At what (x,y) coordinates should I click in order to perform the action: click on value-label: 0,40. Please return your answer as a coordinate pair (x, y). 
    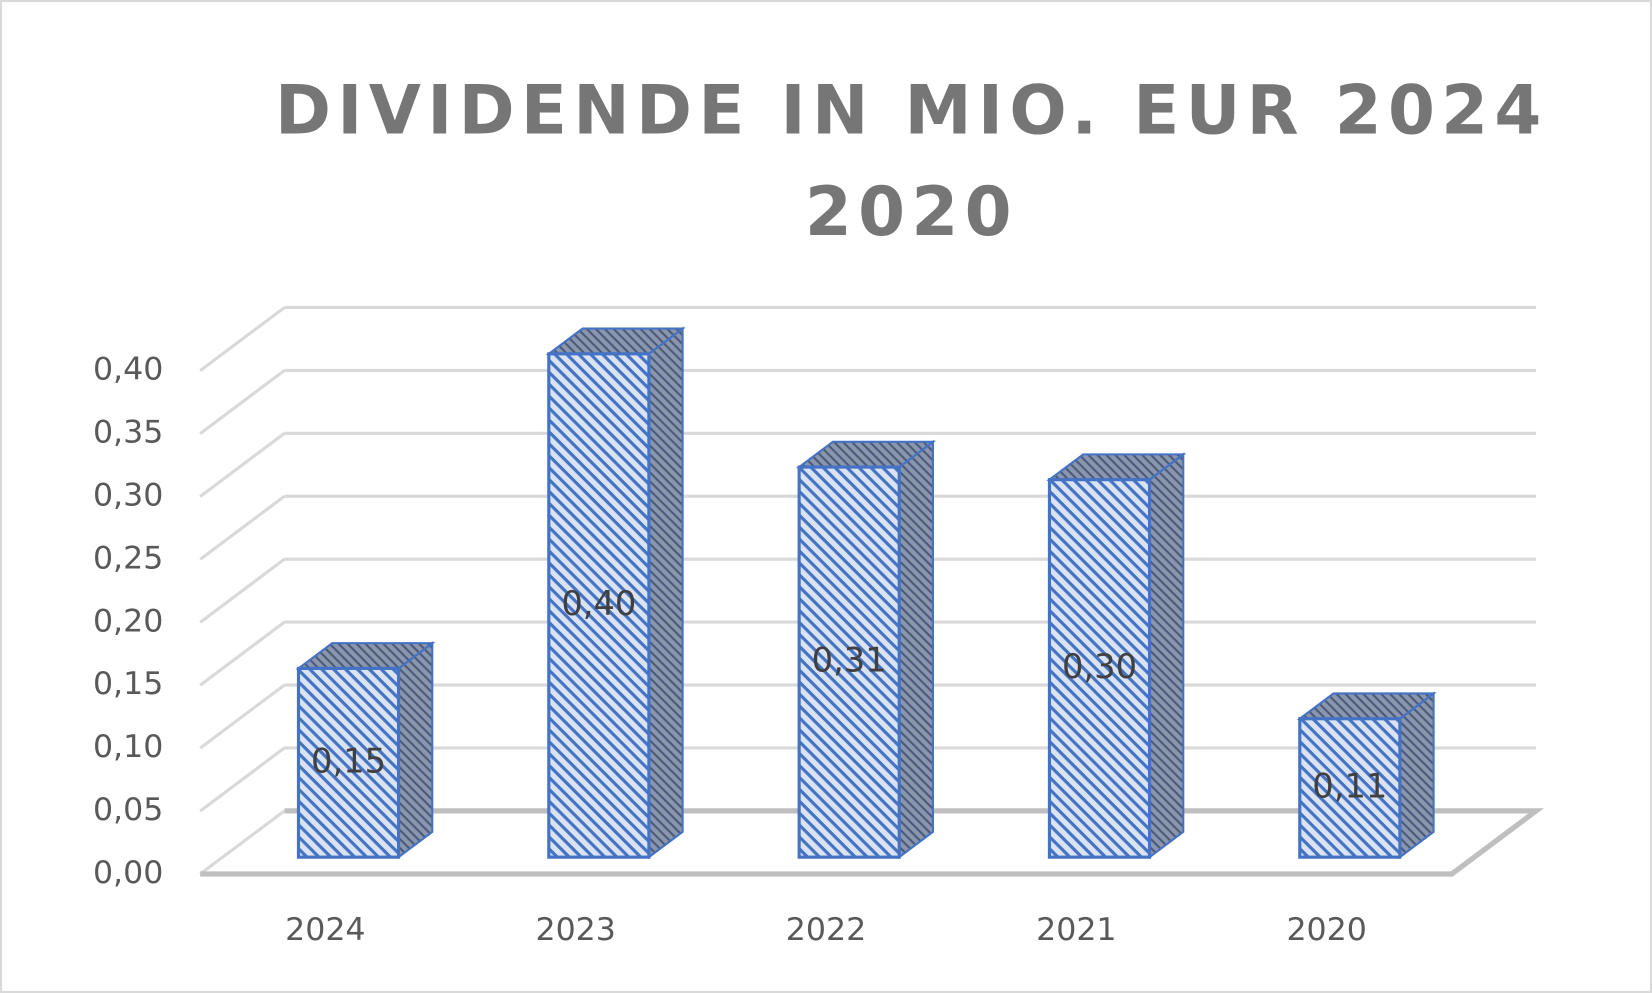
    Looking at the image, I should click on (598, 603).